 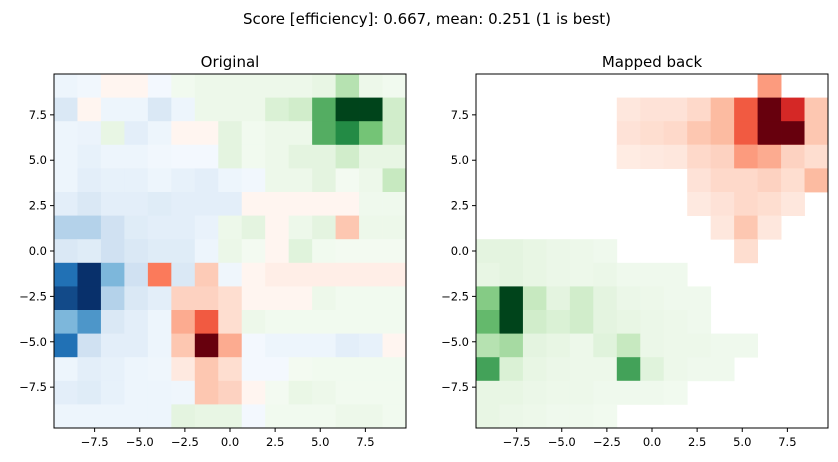 What do you see at coordinates (95, 442) in the screenshot?
I see `x-tick-label-original-0: −7.5` at bounding box center [95, 442].